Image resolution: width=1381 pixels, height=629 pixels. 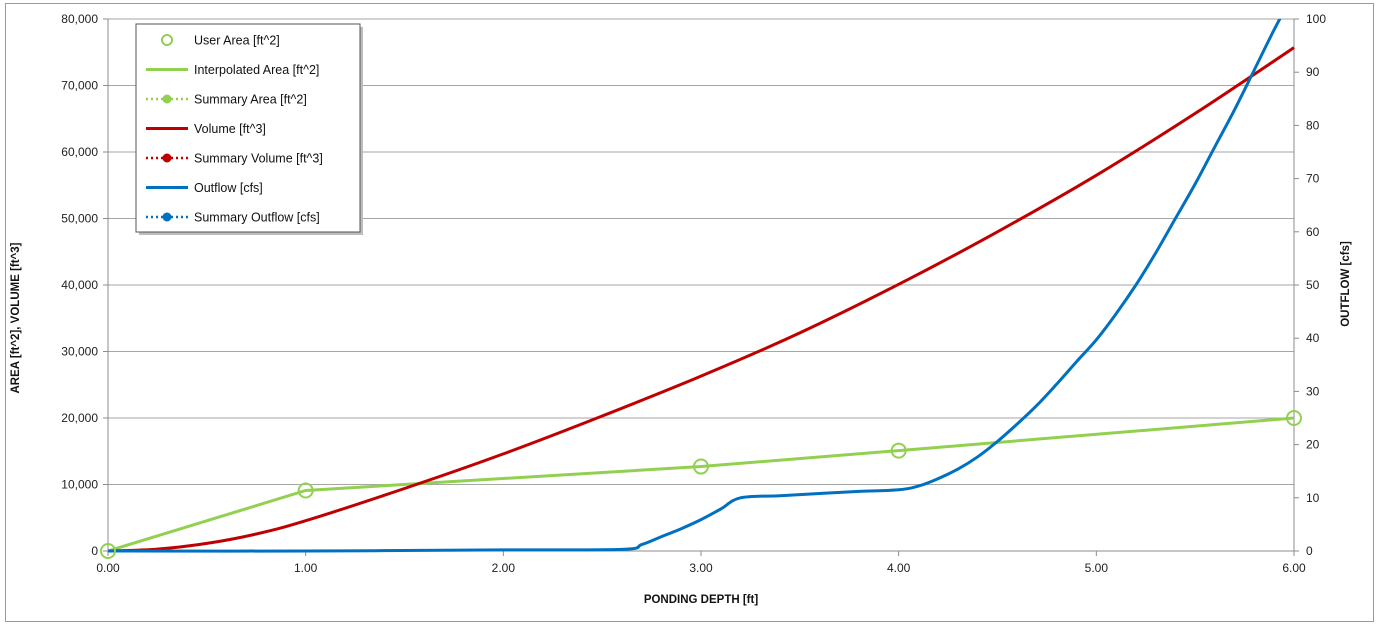 What do you see at coordinates (701, 568) in the screenshot?
I see `x-tick-label: 3.00` at bounding box center [701, 568].